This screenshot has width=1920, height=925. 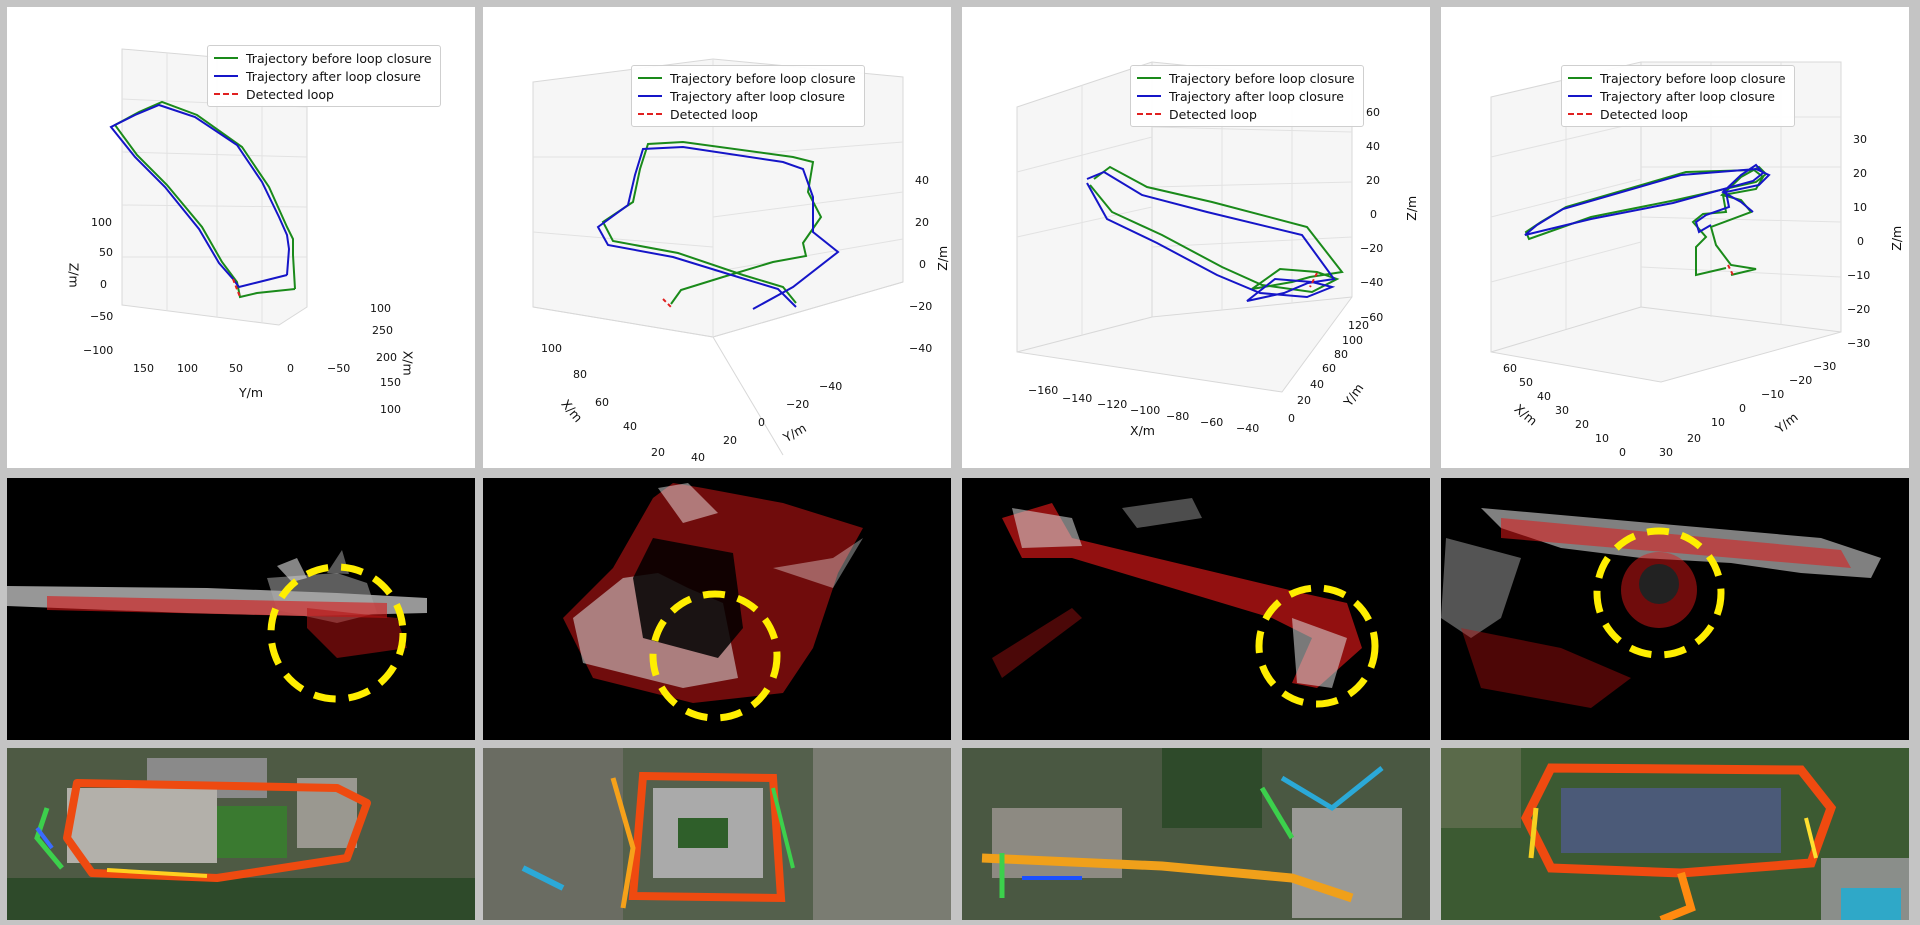 What do you see at coordinates (1145, 410) in the screenshot?
I see `x-tick: −100` at bounding box center [1145, 410].